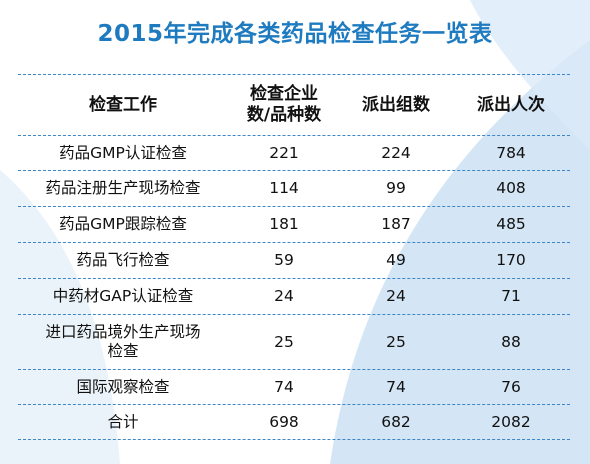  What do you see at coordinates (396, 296) in the screenshot?
I see `row-groups: 24` at bounding box center [396, 296].